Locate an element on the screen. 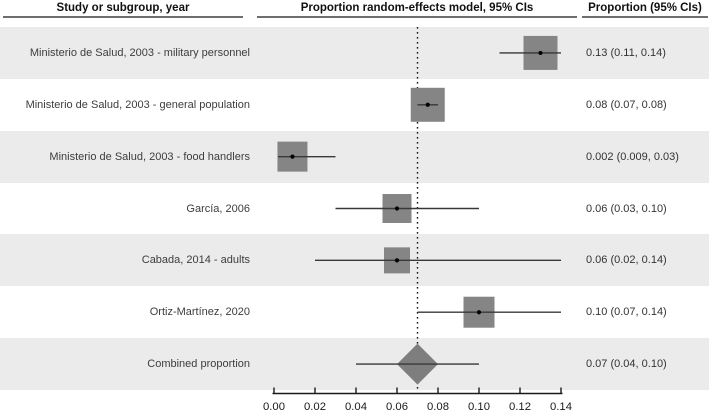 The image size is (709, 415). x-axis-tick-label: 0.06 is located at coordinates (397, 407).